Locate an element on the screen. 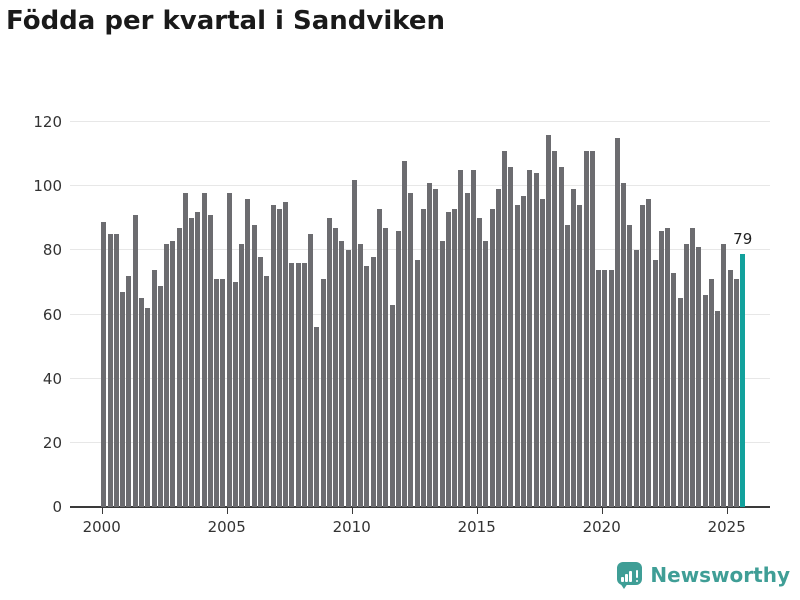 The height and width of the screenshot is (600, 800). y-axis-tick-label: 80 is located at coordinates (52, 250).